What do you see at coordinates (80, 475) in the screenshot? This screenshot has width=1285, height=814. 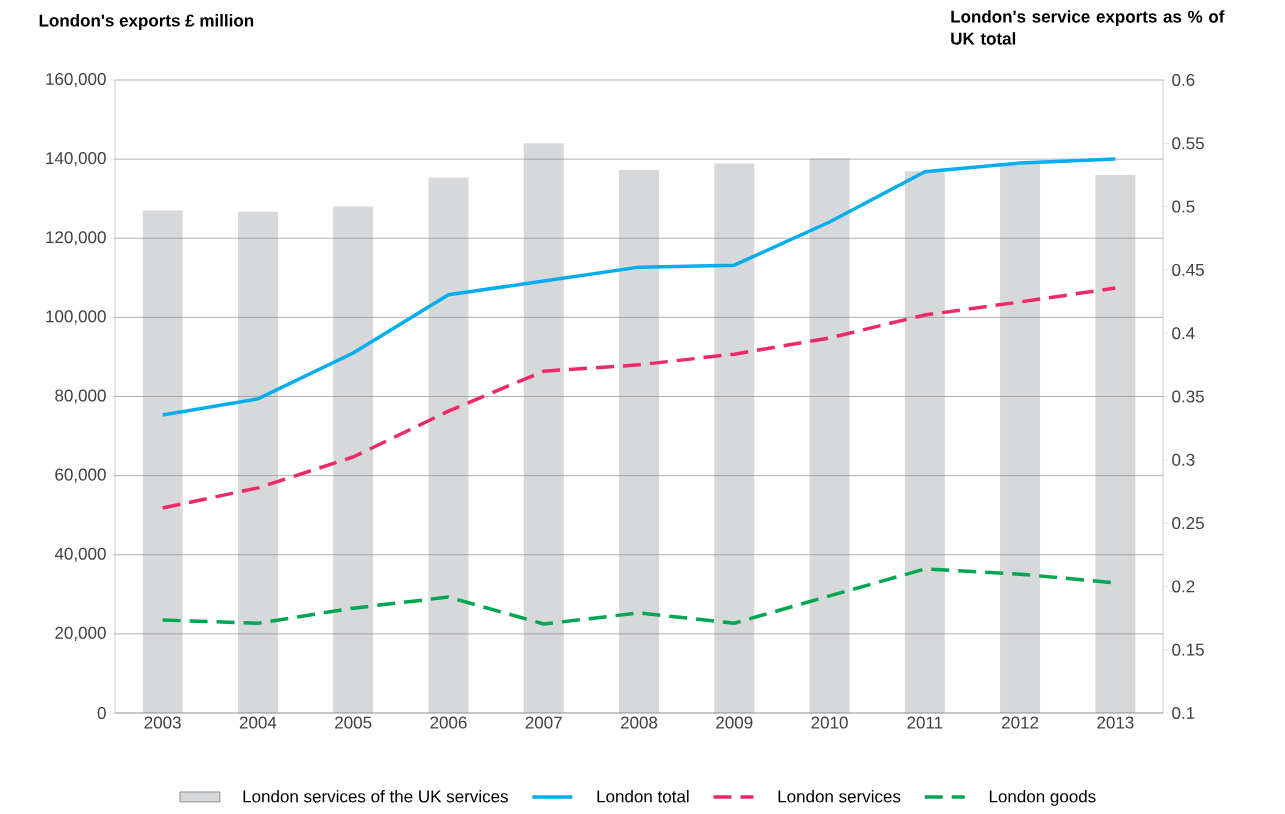 I see `y-tick-label: 60,000` at bounding box center [80, 475].